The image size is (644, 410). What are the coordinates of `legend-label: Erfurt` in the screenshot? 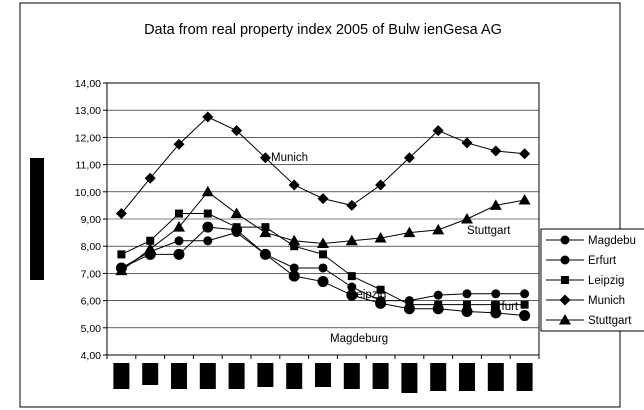 It's located at (602, 261).